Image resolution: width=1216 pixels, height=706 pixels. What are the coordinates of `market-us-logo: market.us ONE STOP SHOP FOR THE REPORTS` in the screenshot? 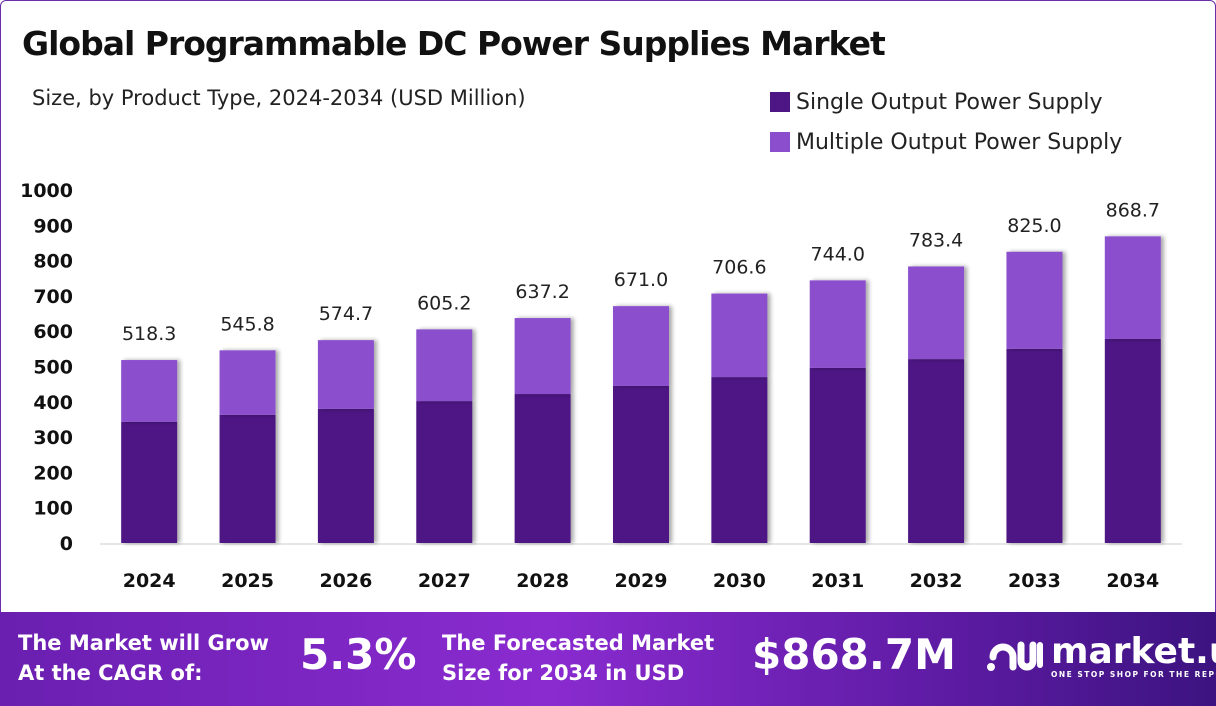 It's located at (1100, 656).